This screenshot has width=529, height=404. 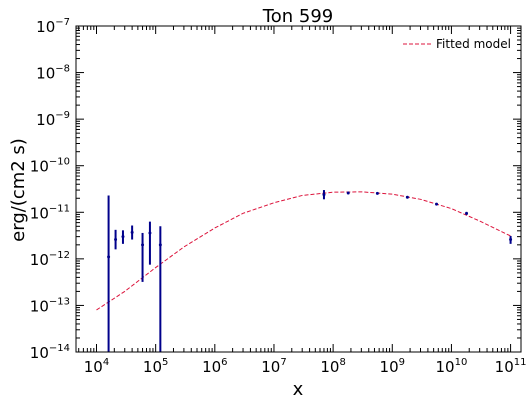 What do you see at coordinates (53, 73) in the screenshot?
I see `y-tick-label: 10⁻⁸` at bounding box center [53, 73].